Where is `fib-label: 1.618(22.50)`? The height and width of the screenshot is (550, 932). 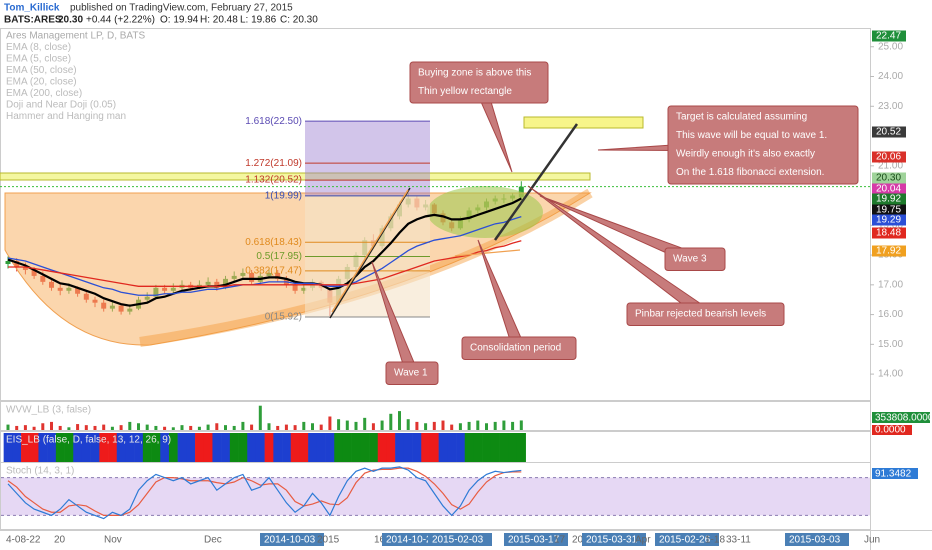 fib-label: 1.618(22.50) is located at coordinates (273, 121).